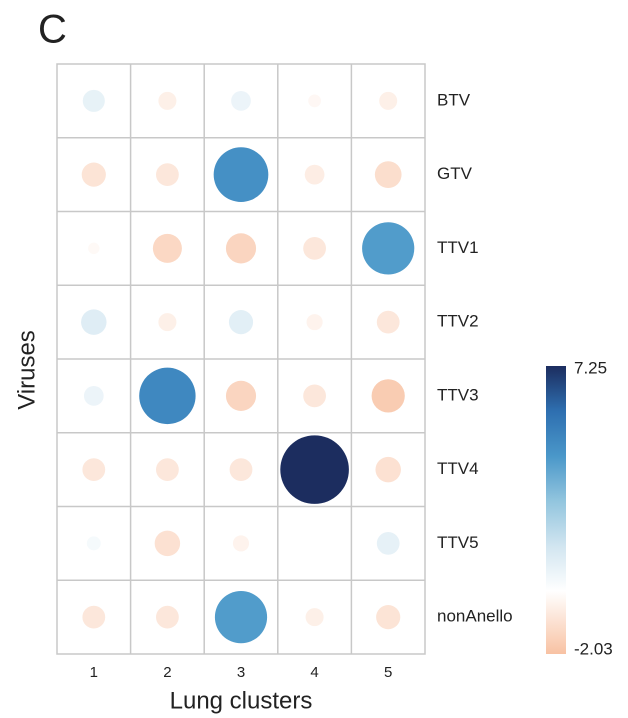 The width and height of the screenshot is (628, 718). I want to click on colorbar-min-label: -2.03, so click(593, 648).